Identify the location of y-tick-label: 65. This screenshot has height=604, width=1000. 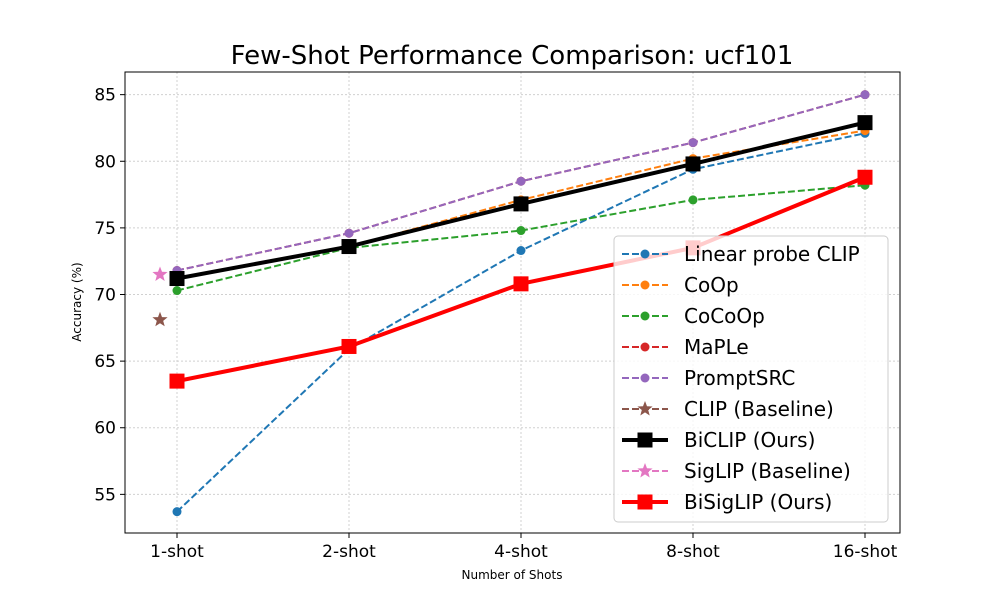
(105, 362).